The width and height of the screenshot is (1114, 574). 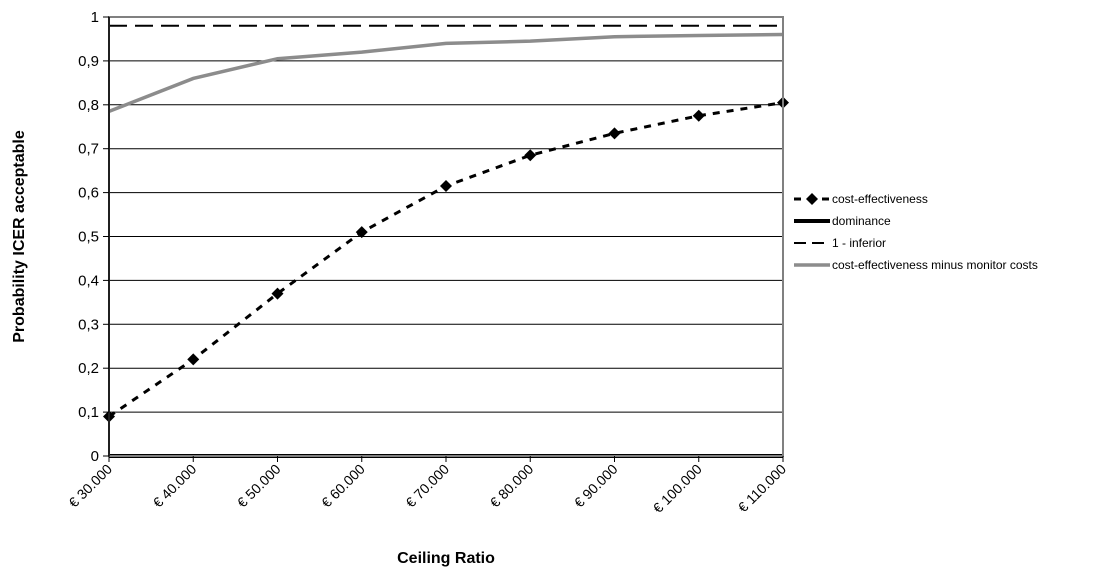 I want to click on legend-marker, so click(x=812, y=199).